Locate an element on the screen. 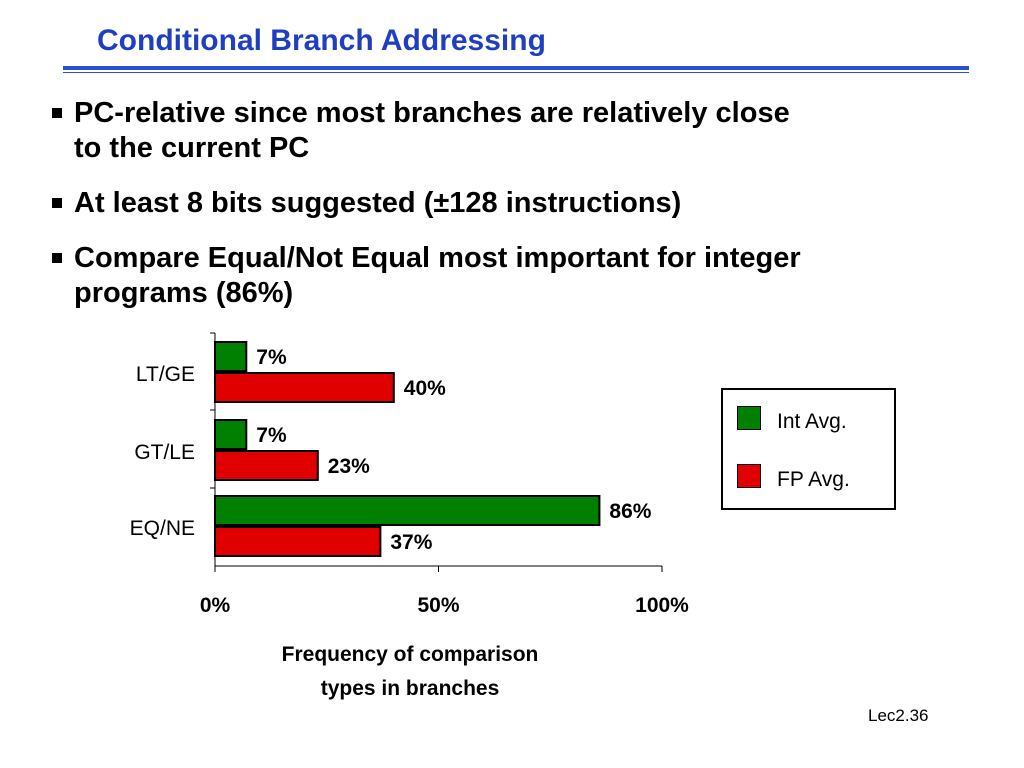 The width and height of the screenshot is (1024, 768). x-tick-label: 50% is located at coordinates (438, 605).